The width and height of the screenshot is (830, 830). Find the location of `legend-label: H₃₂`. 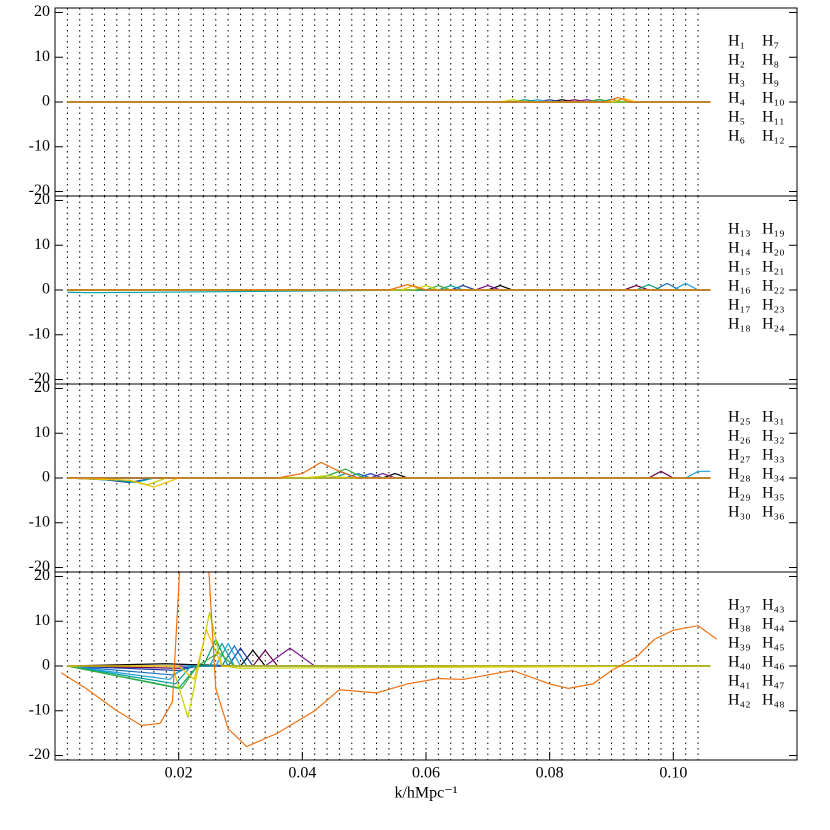

legend-label: H₃₂ is located at coordinates (773, 436).